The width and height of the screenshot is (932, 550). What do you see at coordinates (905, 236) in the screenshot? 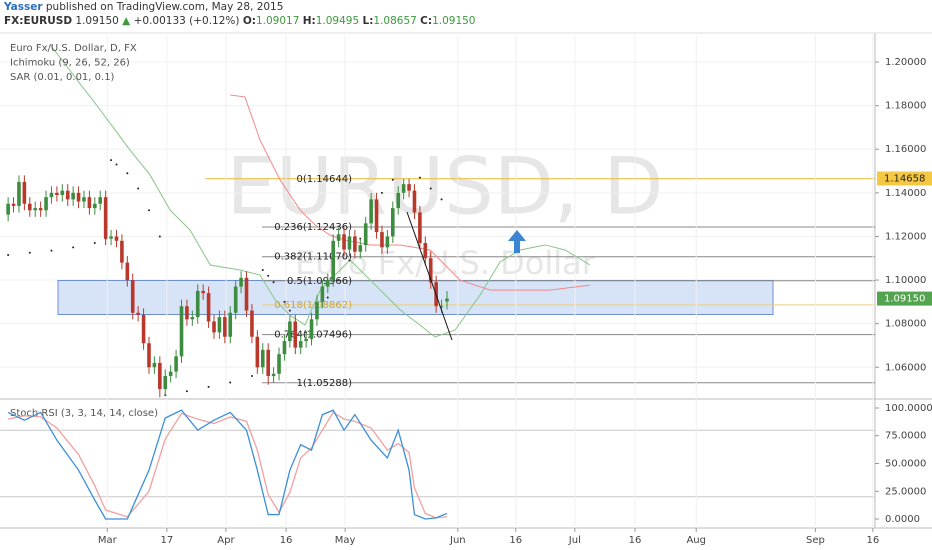
I see `y-tick-label: 1.12000` at bounding box center [905, 236].